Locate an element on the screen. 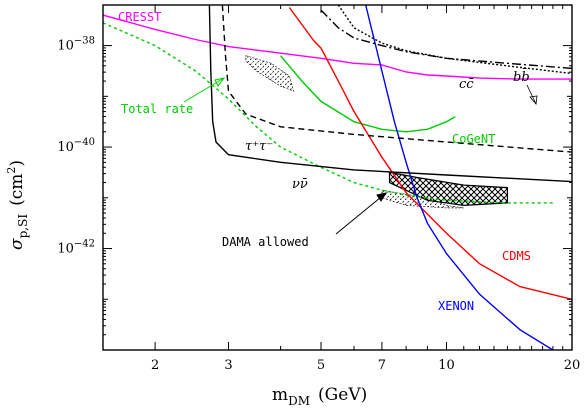 The image size is (584, 411). y-axis-subscript: p,SI is located at coordinates (23, 226).